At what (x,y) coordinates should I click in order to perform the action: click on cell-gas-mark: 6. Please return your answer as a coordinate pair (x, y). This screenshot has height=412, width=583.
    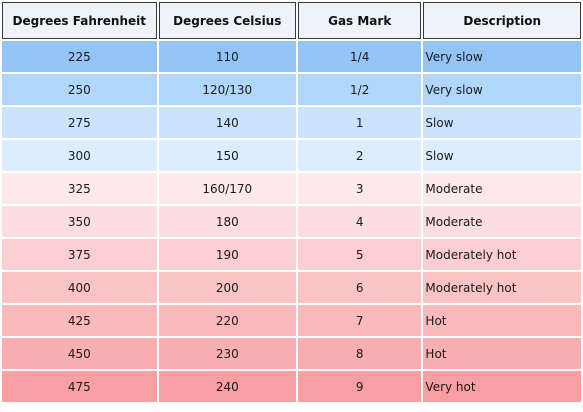
    Looking at the image, I should click on (360, 287).